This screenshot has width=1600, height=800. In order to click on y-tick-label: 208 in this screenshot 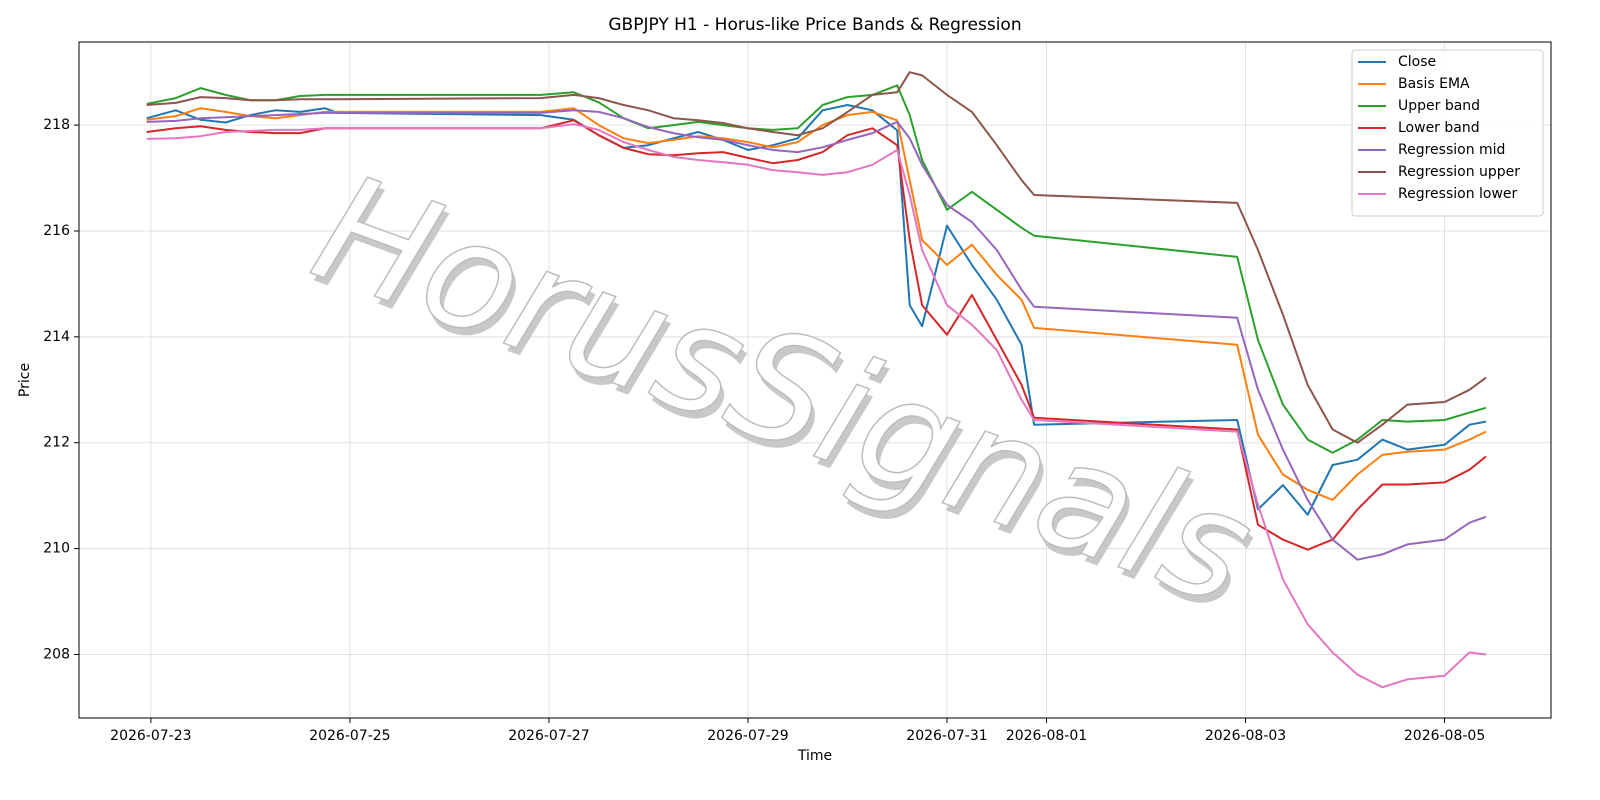, I will do `click(56, 654)`.